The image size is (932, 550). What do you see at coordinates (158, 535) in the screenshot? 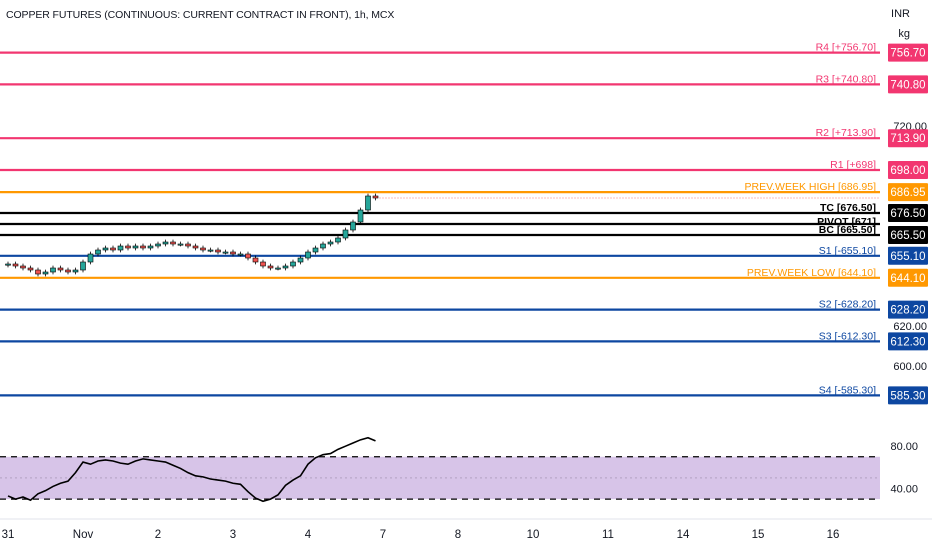
I see `x-tick-label: 2` at bounding box center [158, 535].